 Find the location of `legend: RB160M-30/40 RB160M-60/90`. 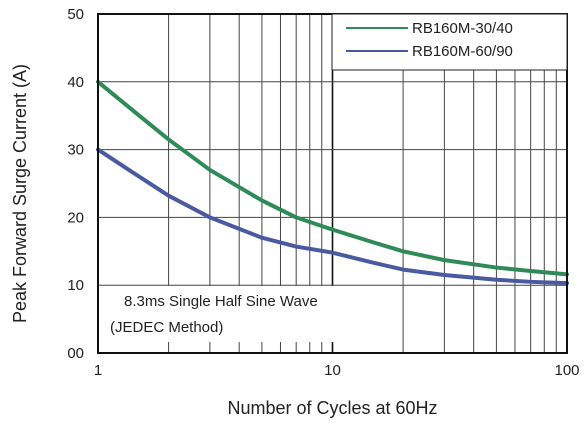

legend: RB160M-30/40 RB160M-60/90 is located at coordinates (449, 42).